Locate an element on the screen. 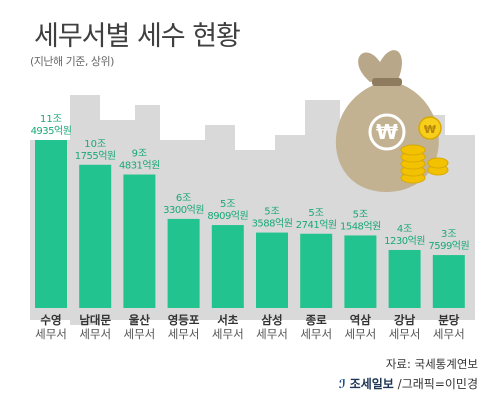 The height and width of the screenshot is (400, 500). data-label-eok: 2741억원 is located at coordinates (316, 225).